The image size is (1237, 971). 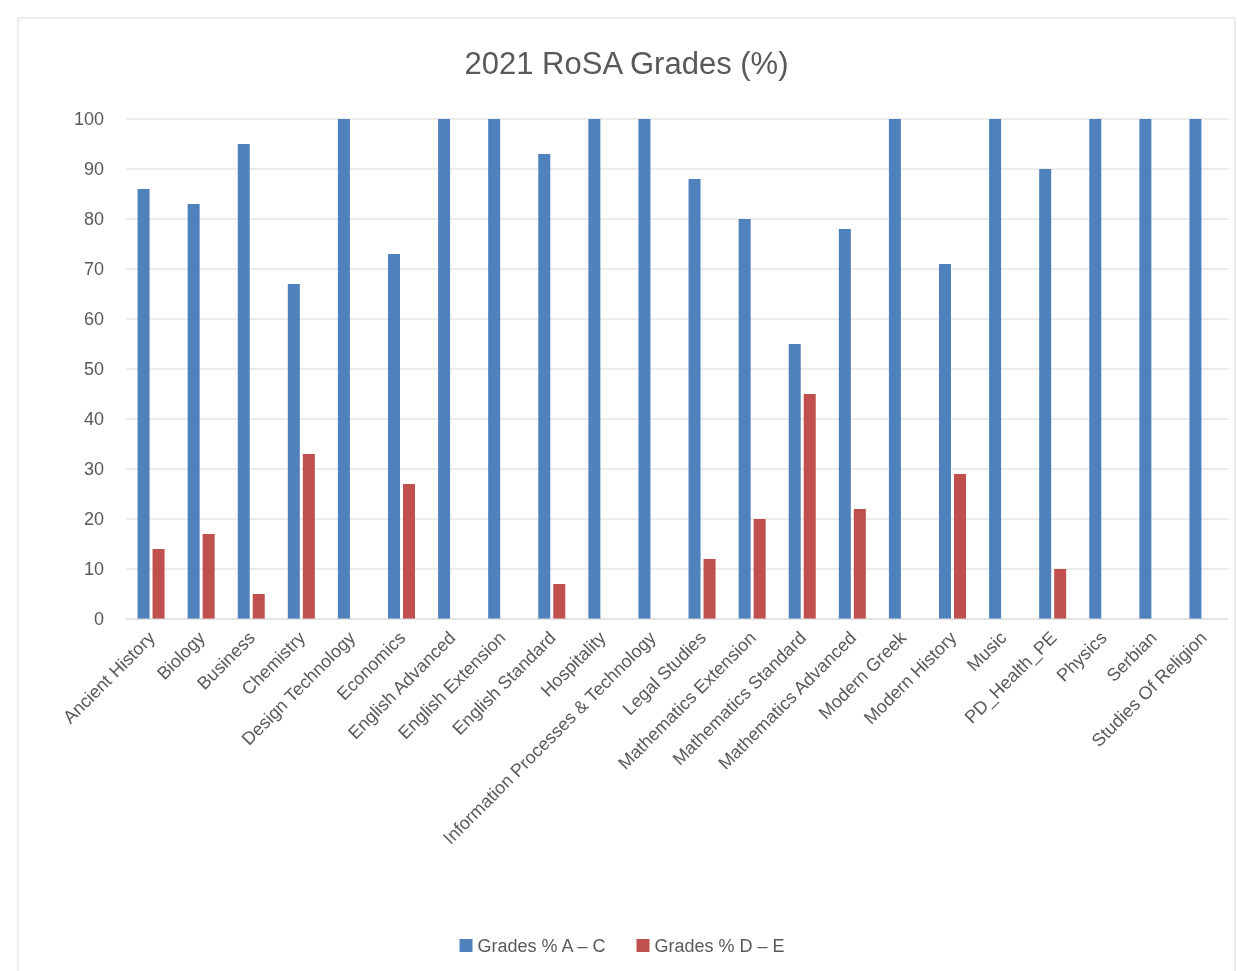 I want to click on y-tick-label: 90, so click(x=93, y=169).